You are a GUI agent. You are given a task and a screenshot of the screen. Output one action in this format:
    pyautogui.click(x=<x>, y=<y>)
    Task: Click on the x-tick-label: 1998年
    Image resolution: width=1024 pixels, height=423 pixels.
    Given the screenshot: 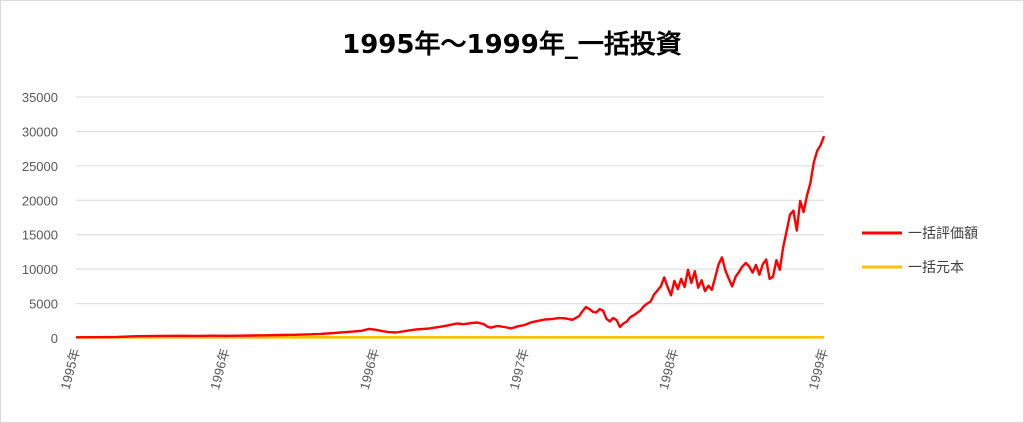 What is the action you would take?
    pyautogui.click(x=668, y=369)
    